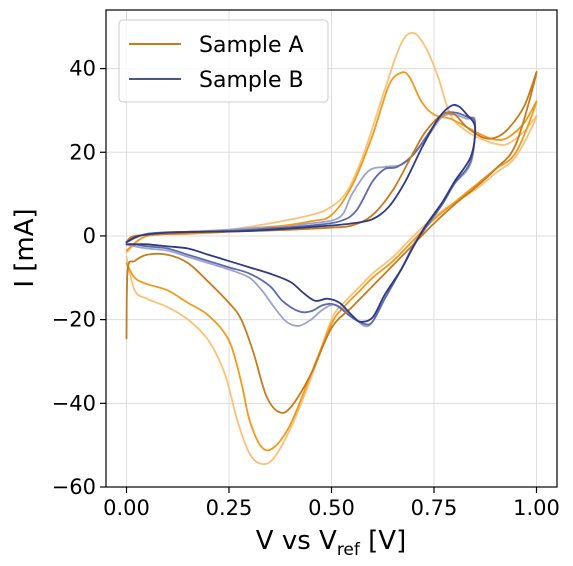 This screenshot has width=573, height=566. Describe the element at coordinates (74, 320) in the screenshot. I see `y-tick-label: −20` at that location.